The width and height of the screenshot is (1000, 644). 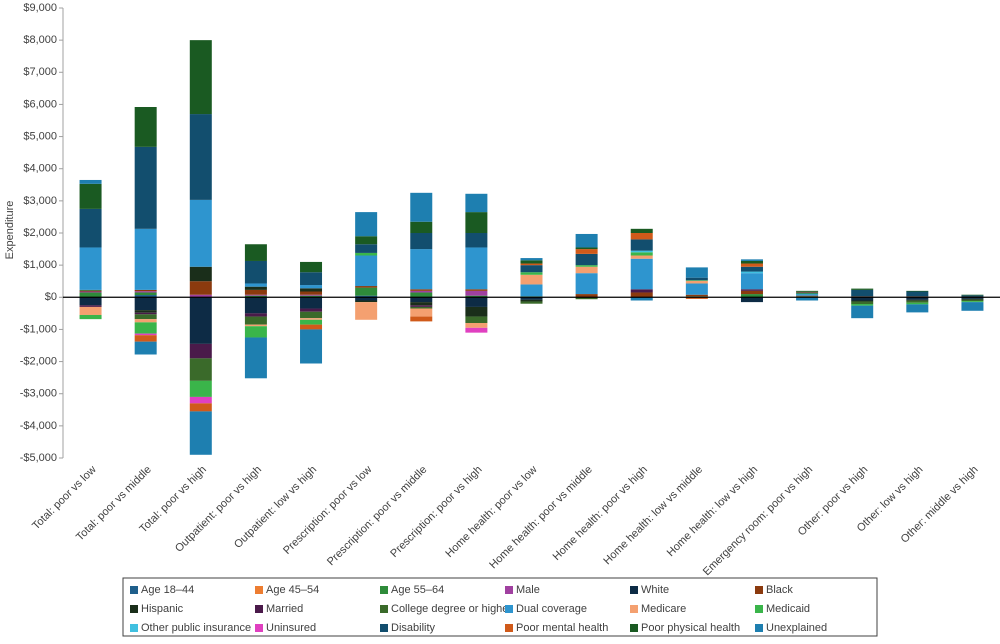 What do you see at coordinates (562, 628) in the screenshot?
I see `legend-label: Poor mental health` at bounding box center [562, 628].